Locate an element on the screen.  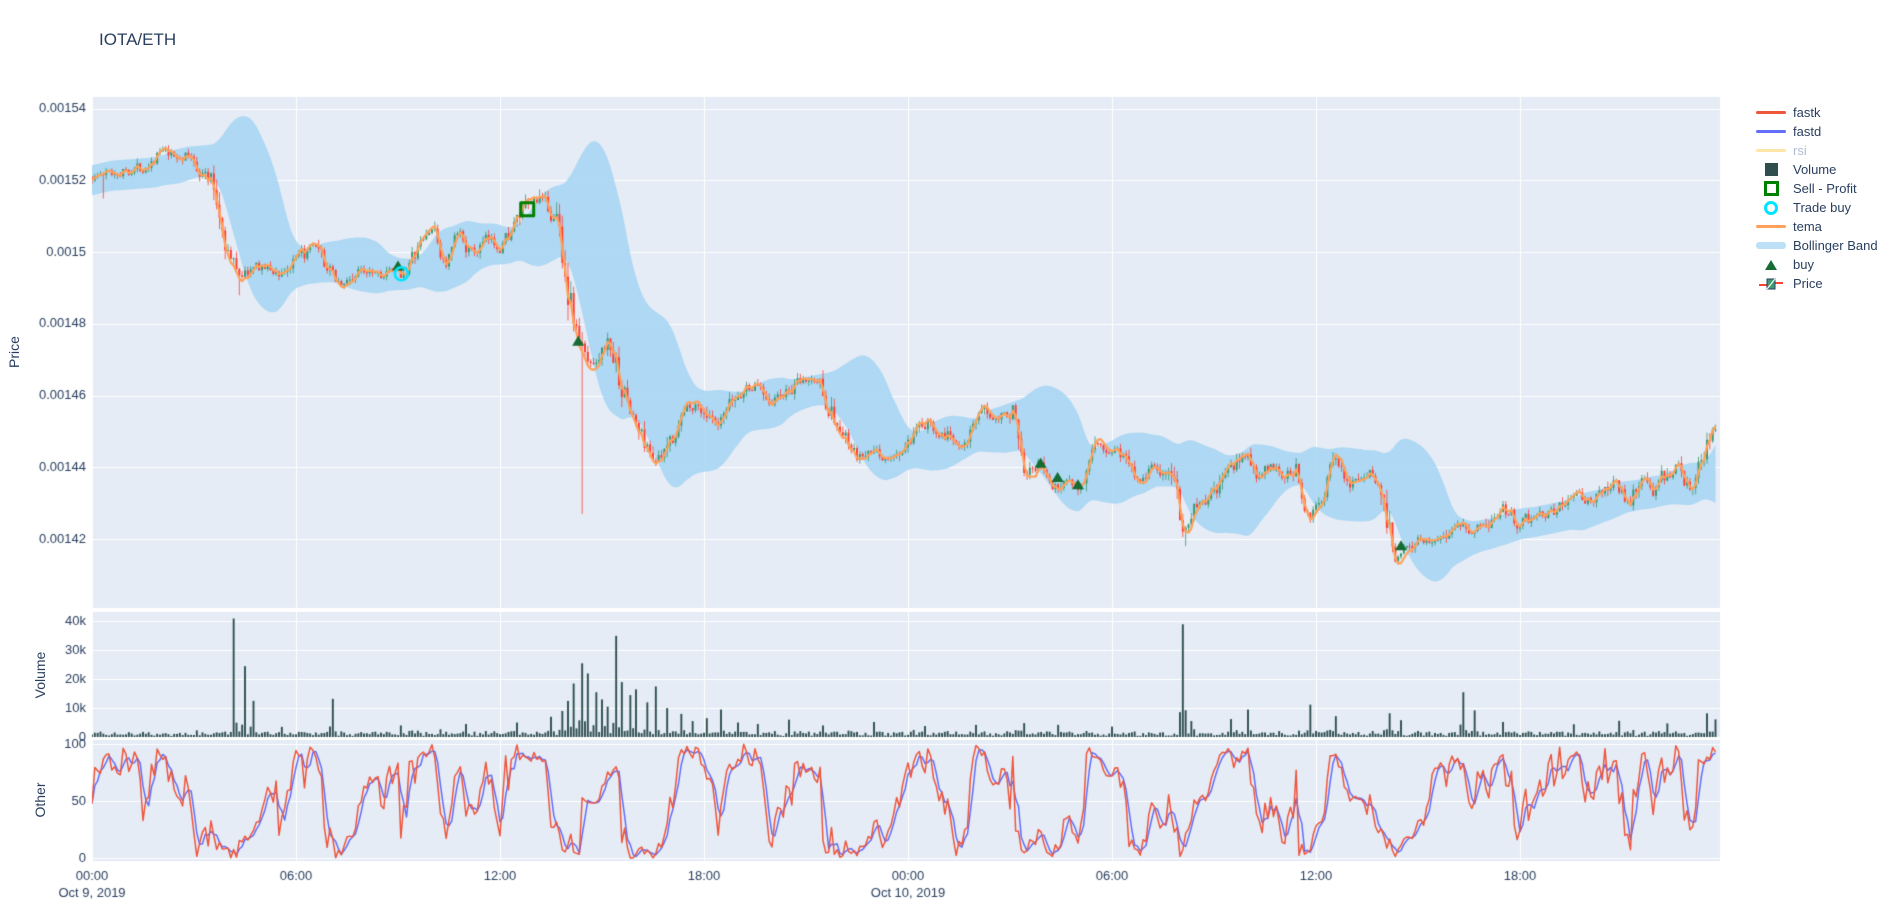
legend-label: tema is located at coordinates (1807, 226).